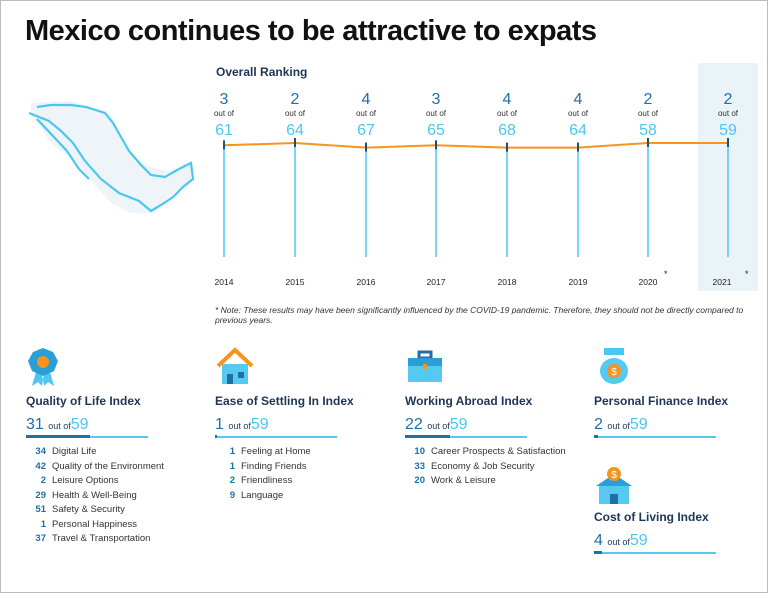  Describe the element at coordinates (290, 482) in the screenshot. I see `list-item: 2 Friendliness` at that location.